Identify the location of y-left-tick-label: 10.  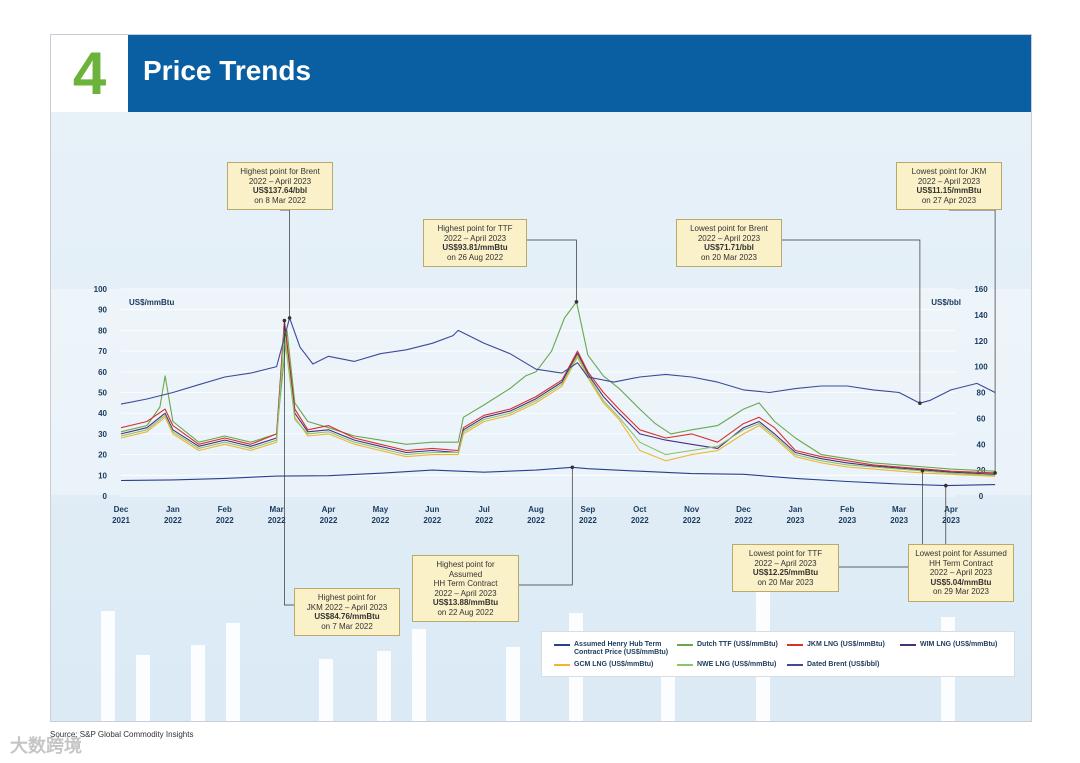
(102, 475).